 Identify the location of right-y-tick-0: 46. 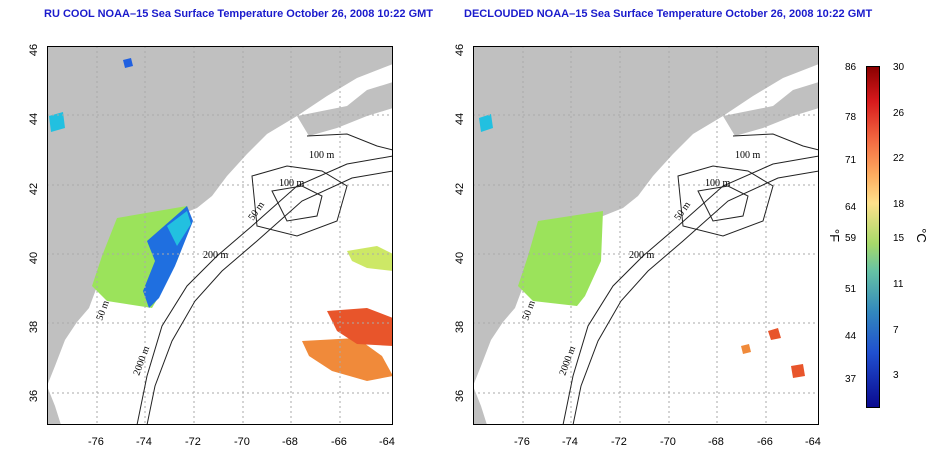
(460, 50).